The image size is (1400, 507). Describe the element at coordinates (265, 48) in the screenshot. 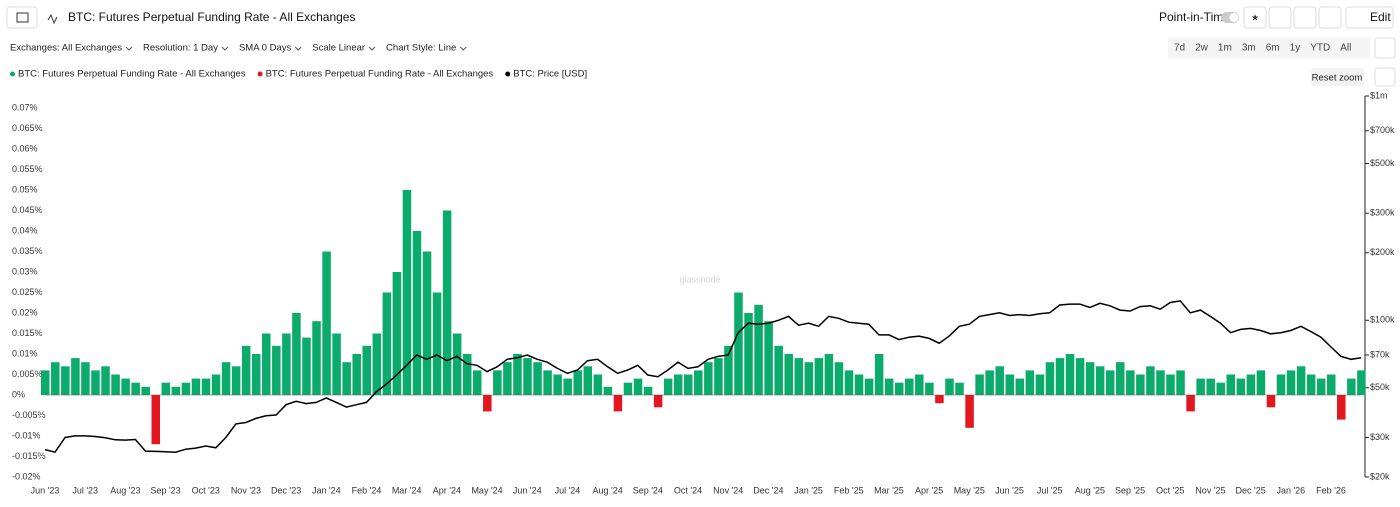

I see `toolbar-dropdown: SMA 0 Days` at that location.